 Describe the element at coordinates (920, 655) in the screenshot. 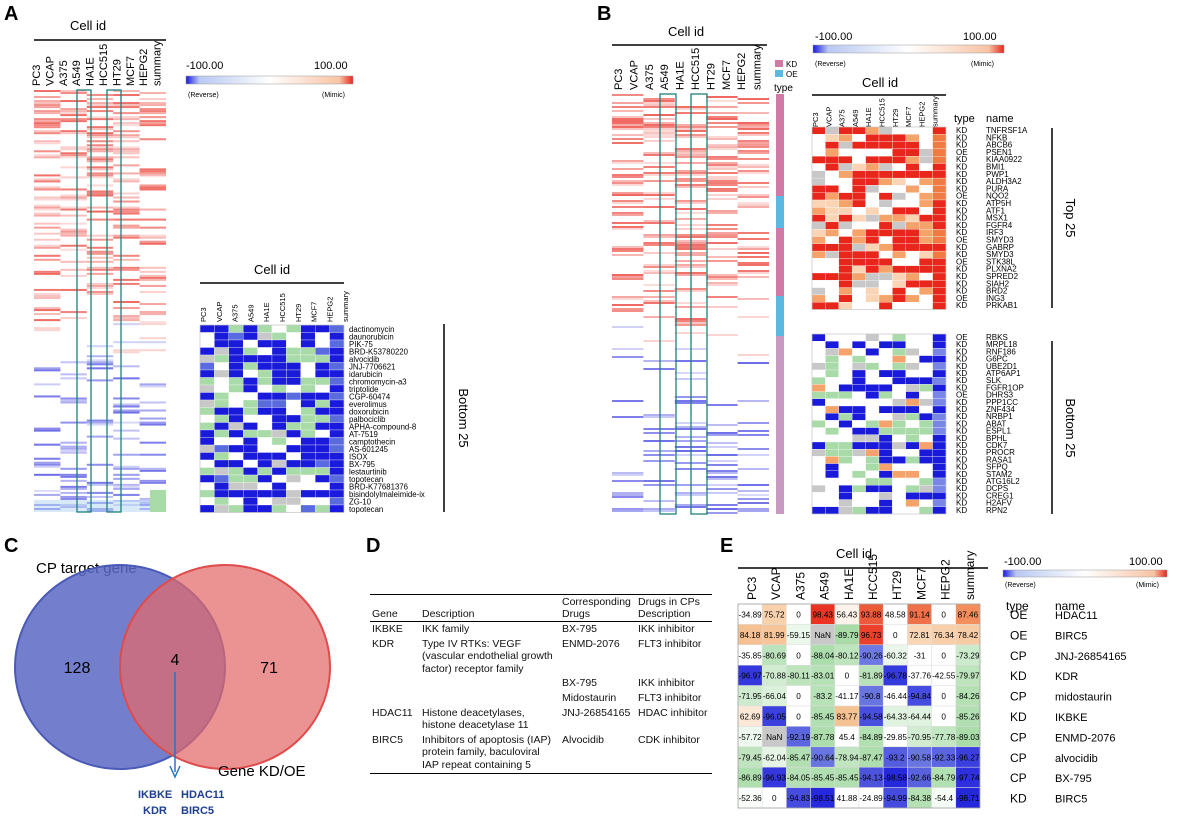

I see `value-label: -31` at that location.